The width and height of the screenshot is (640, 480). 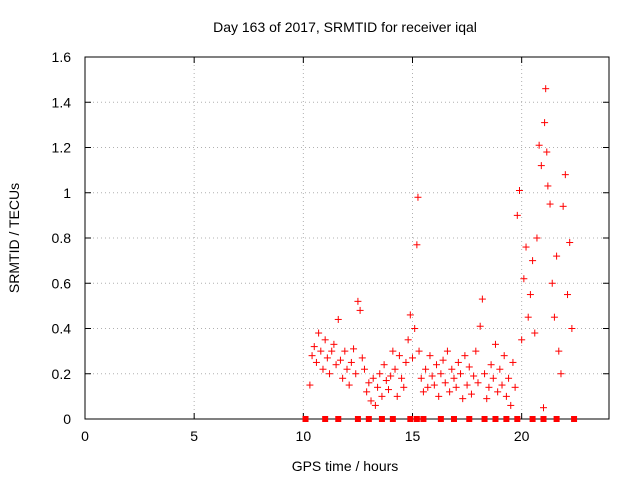 I want to click on y-tick-label: 1.6, so click(x=62, y=57).